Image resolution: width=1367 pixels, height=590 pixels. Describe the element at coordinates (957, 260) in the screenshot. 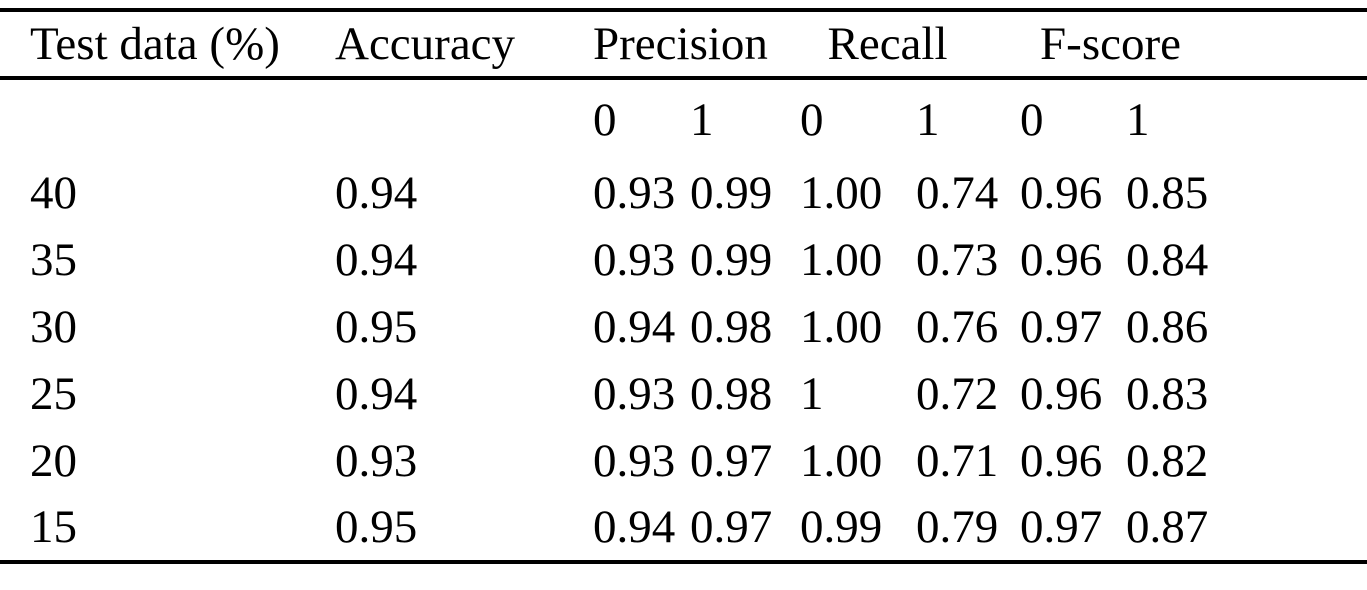

I see `cell-recall-1: 0.73` at that location.